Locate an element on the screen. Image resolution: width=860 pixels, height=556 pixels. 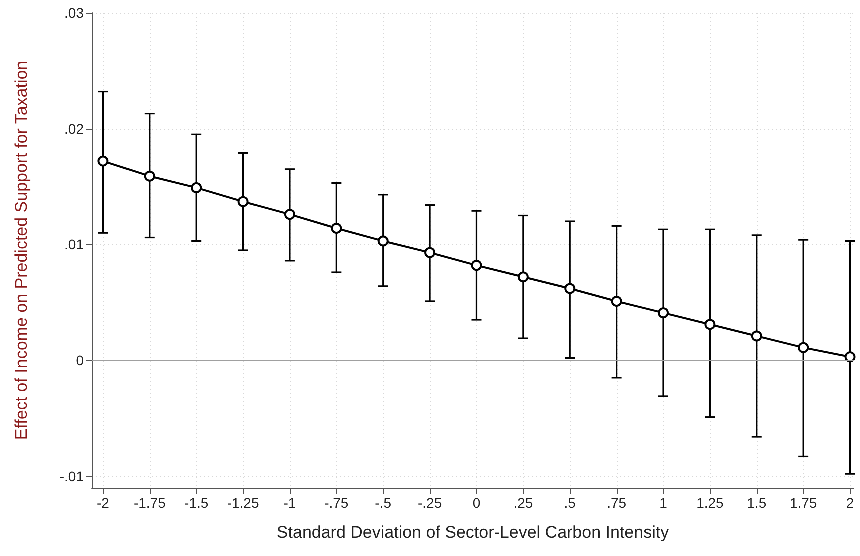
x-tick-label: 2 is located at coordinates (850, 503).